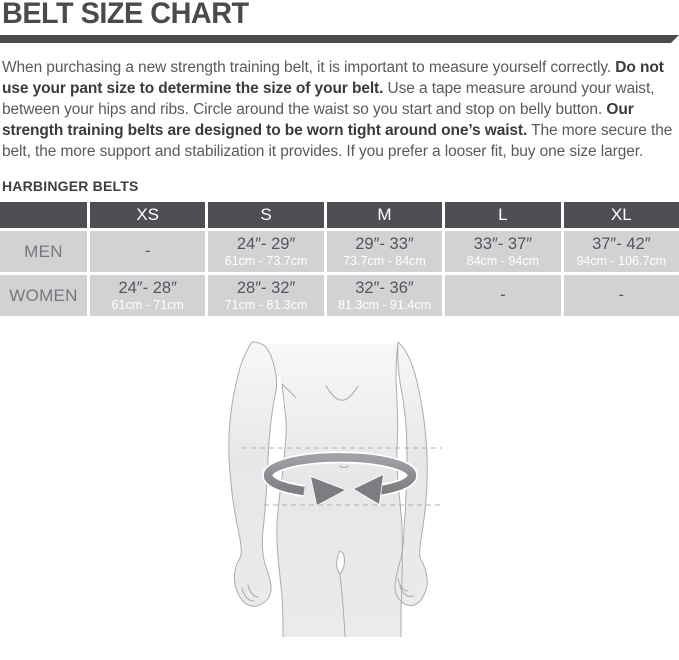 The image size is (679, 660). What do you see at coordinates (43, 295) in the screenshot?
I see `row-label-women: WOMEN` at bounding box center [43, 295].